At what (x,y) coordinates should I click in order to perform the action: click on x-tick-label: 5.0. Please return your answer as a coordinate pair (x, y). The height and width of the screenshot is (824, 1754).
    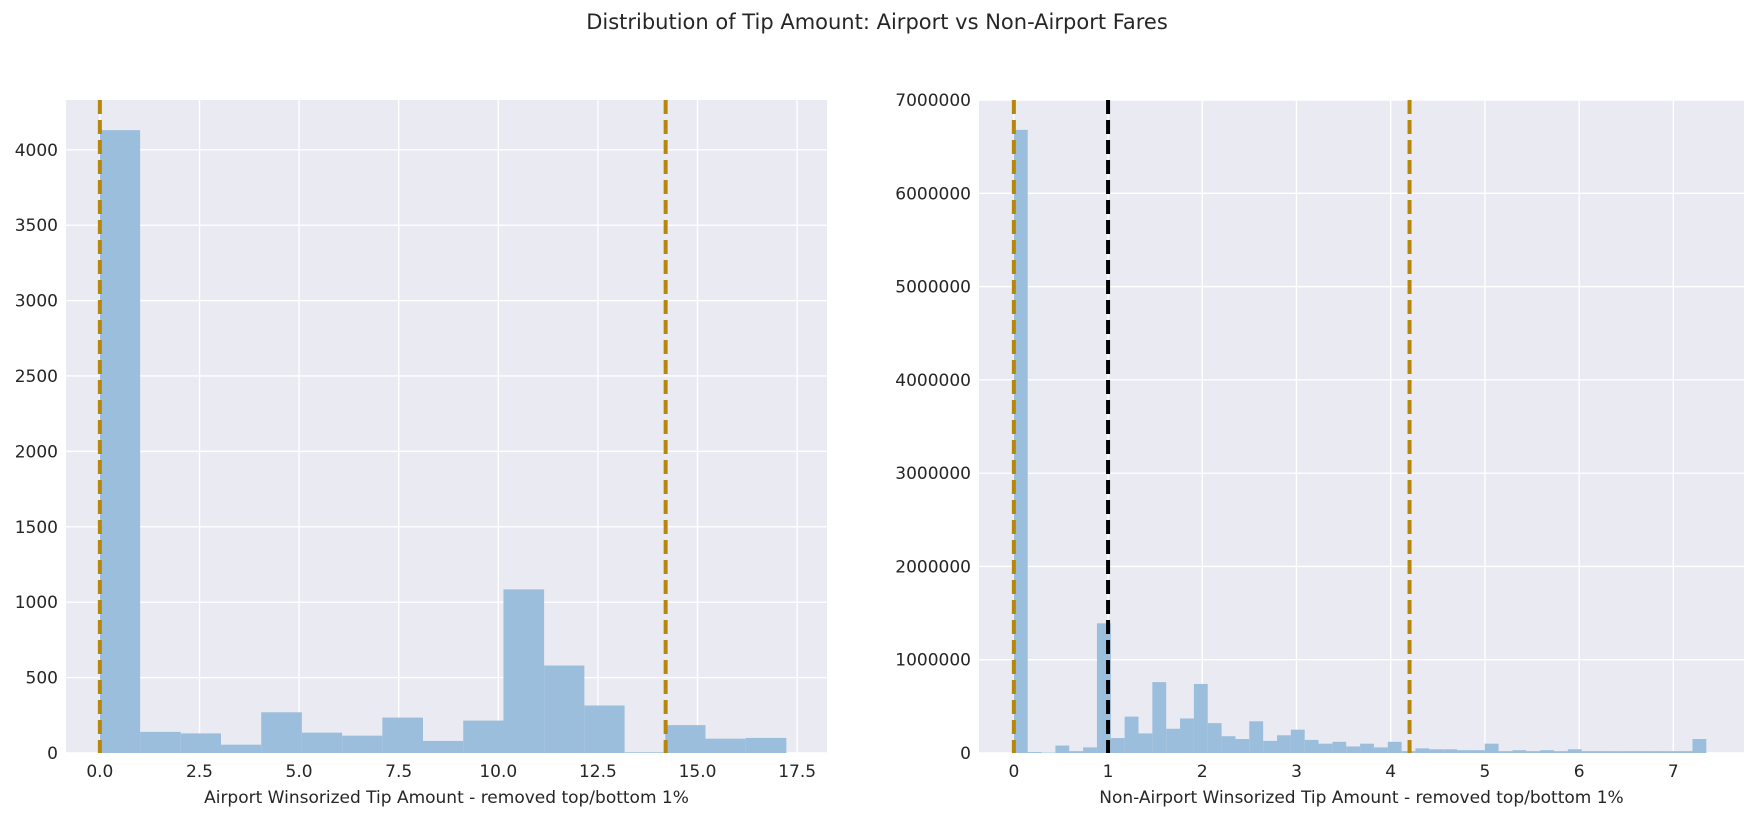
    Looking at the image, I should click on (299, 772).